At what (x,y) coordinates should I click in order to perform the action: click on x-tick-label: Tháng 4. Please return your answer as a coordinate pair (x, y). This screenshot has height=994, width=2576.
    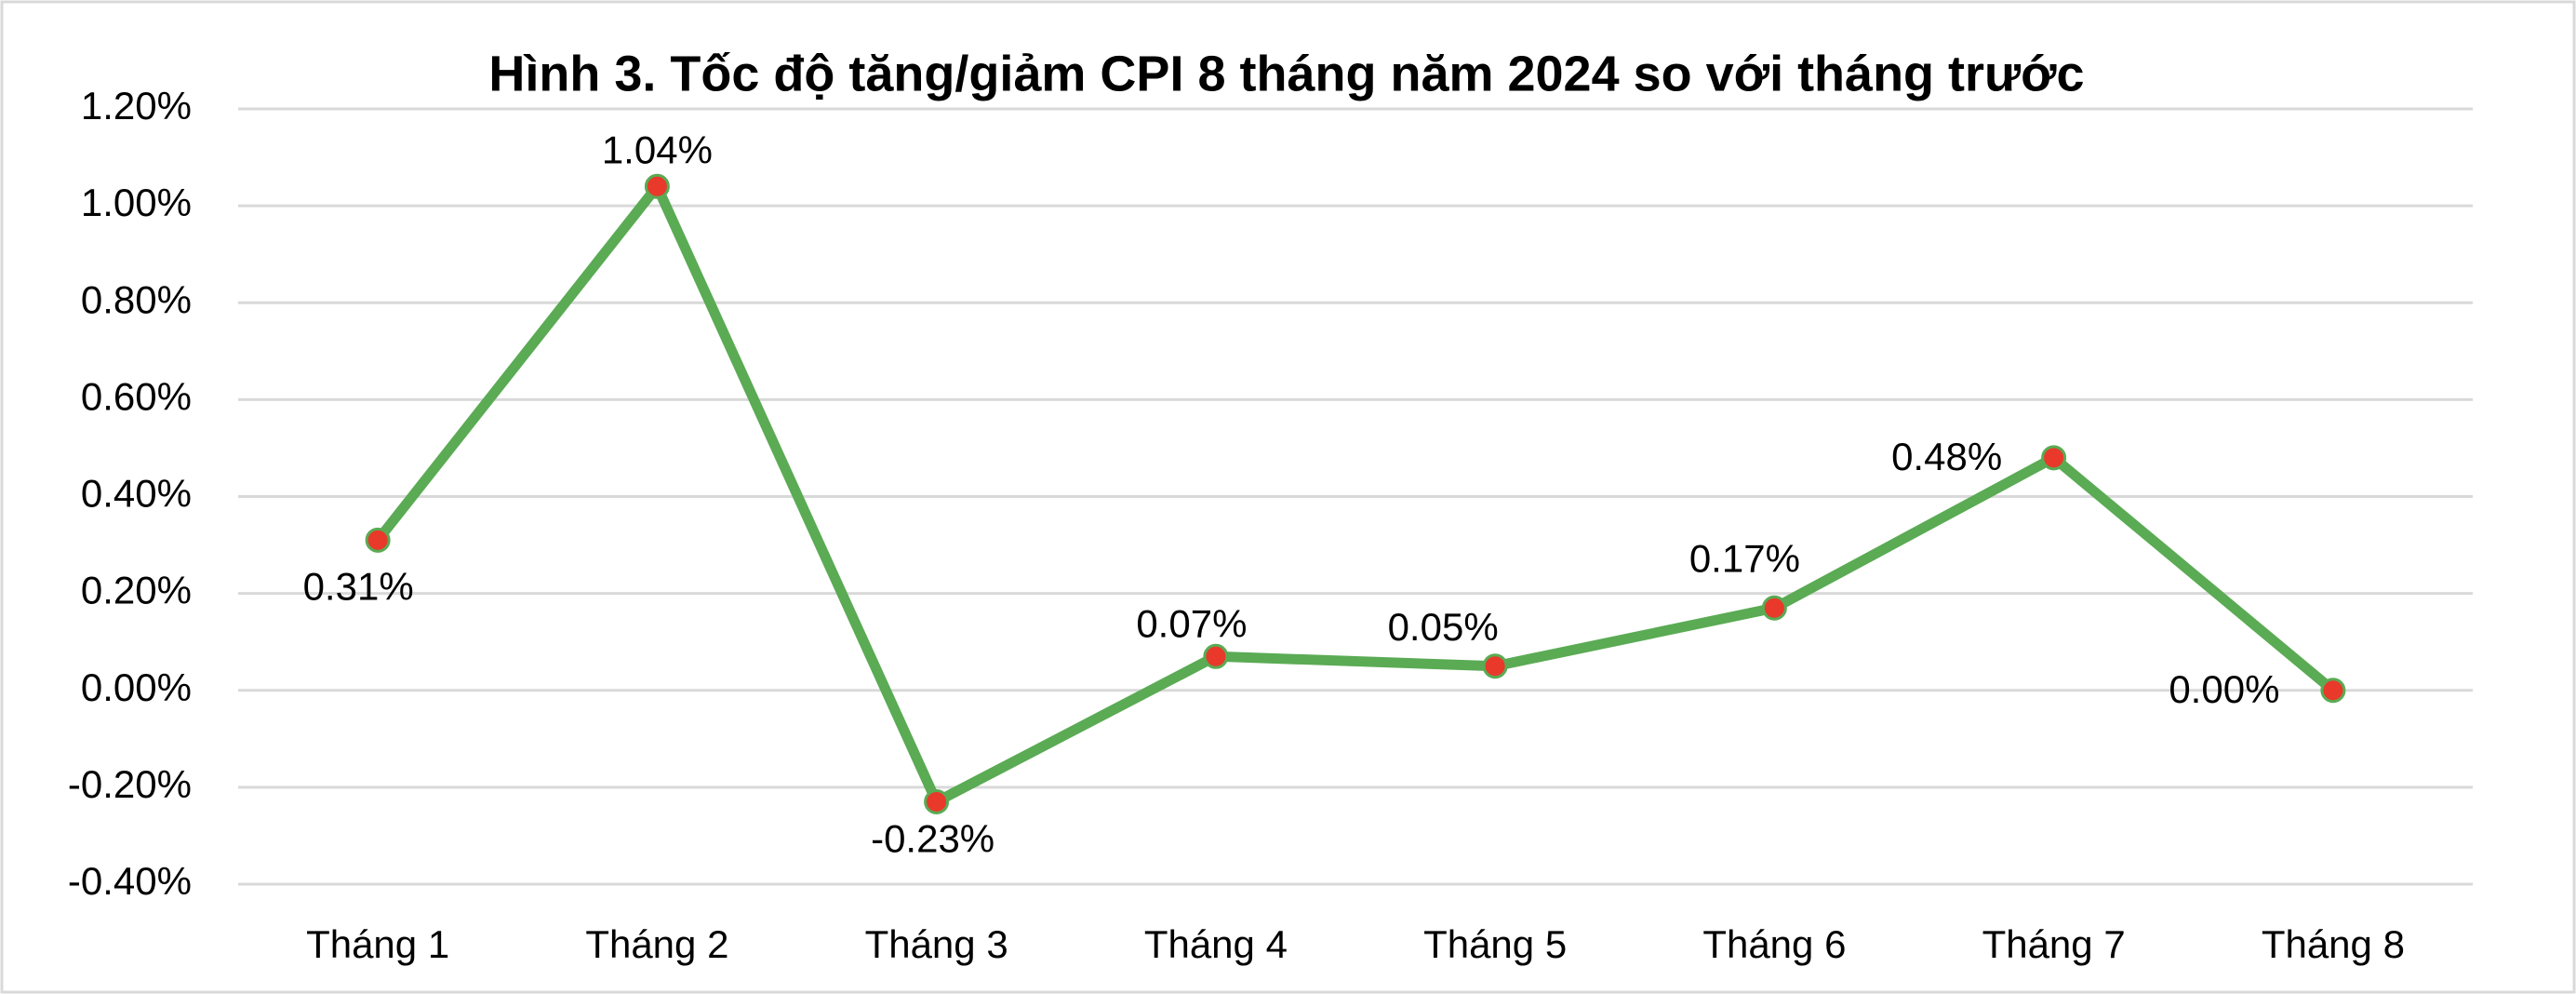
    Looking at the image, I should click on (1216, 944).